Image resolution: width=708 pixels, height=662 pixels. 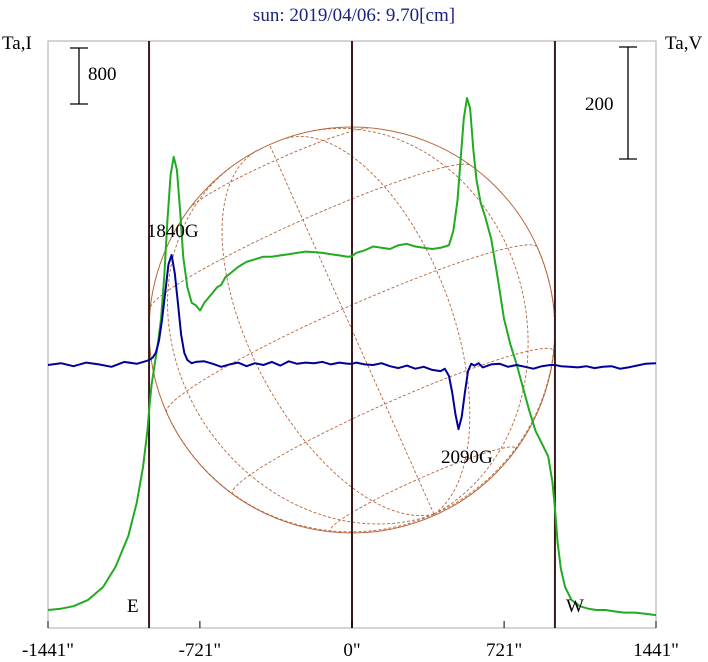 I want to click on scale-bar-left: 800, so click(x=93, y=76).